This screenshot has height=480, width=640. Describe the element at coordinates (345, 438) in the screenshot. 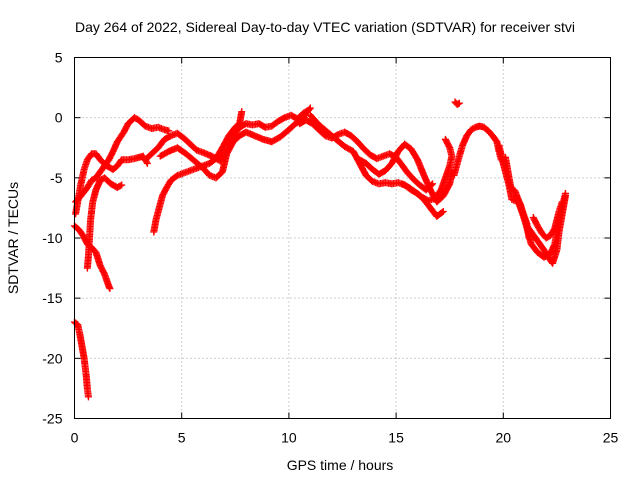

I see `x-tick-labels: 0 5 10 15 20 25` at that location.